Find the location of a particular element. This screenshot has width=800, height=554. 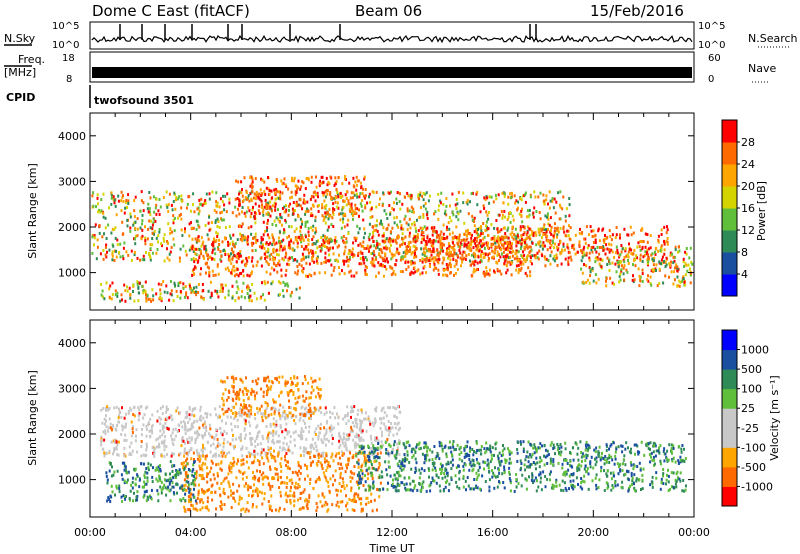

noise-tick-bottom-right: 10^0 is located at coordinates (711, 45).